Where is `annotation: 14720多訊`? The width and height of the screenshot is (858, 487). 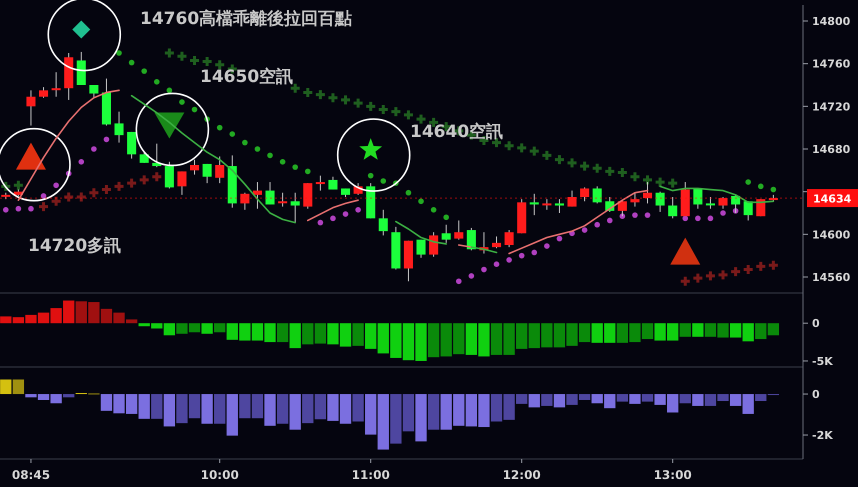
annotation: 14720多訊 is located at coordinates (75, 246).